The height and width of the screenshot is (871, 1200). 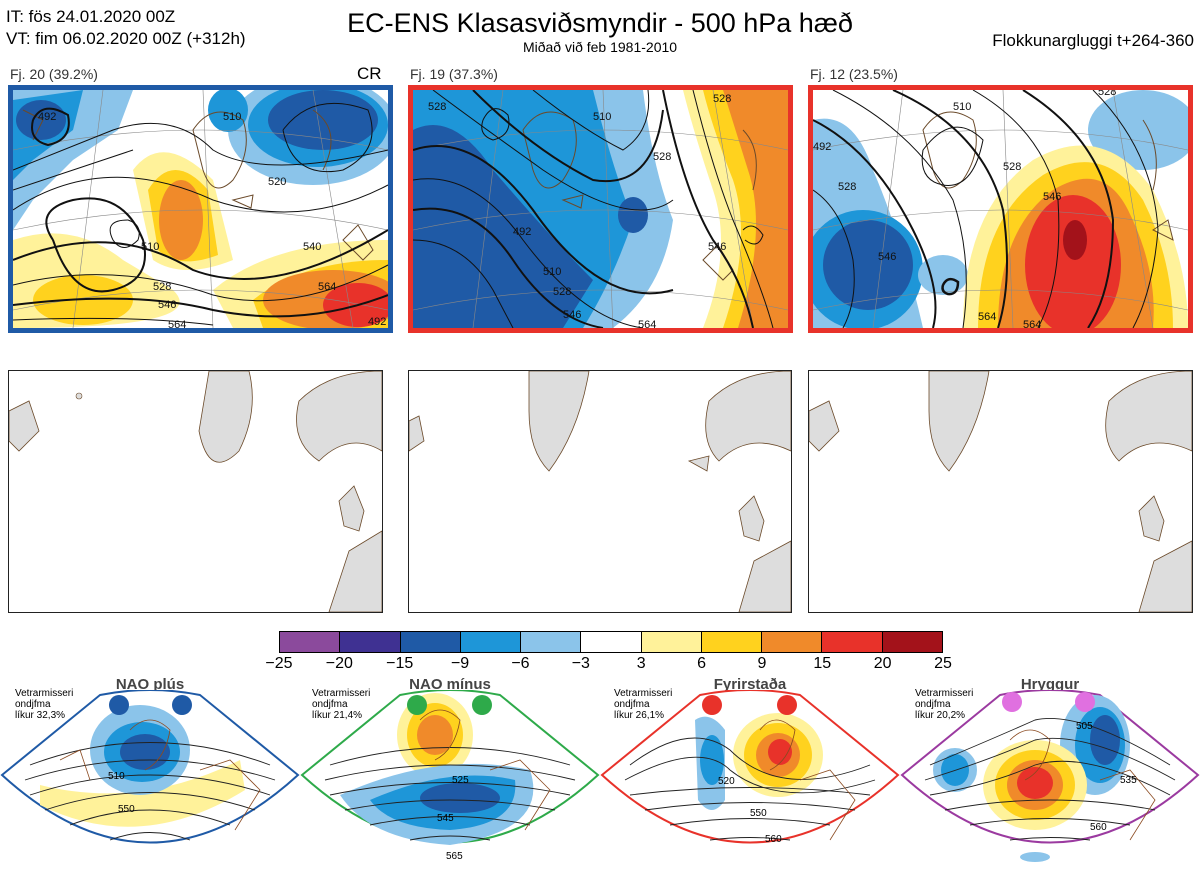 I want to click on regime-3-name: Fyrirstaða, so click(x=750, y=684).